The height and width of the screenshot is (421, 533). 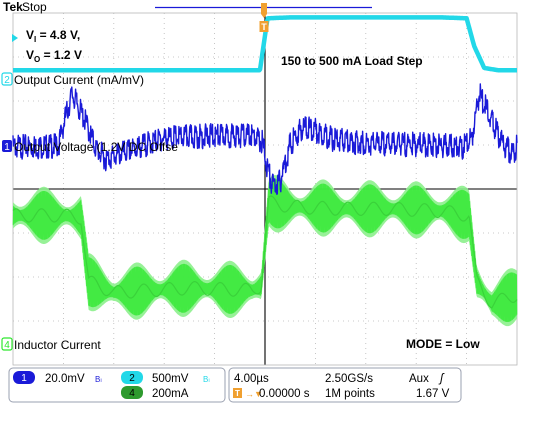 I want to click on ch2-marker: 2, so click(x=7, y=79).